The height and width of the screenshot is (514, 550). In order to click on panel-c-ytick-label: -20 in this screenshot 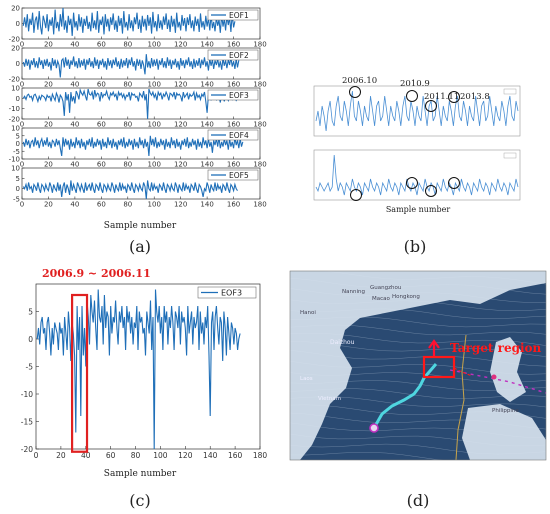, I will do `click(27, 449)`.